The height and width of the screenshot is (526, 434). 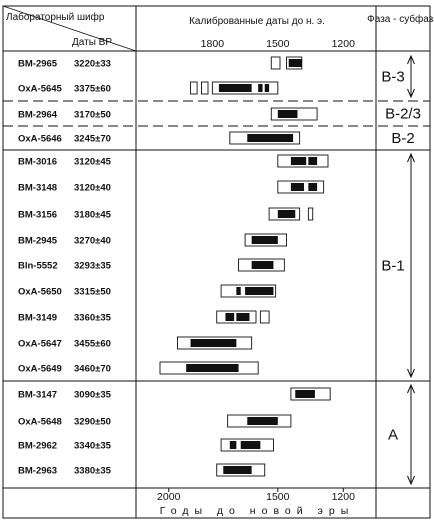 What do you see at coordinates (92, 188) in the screenshot?
I see `sample-bp-date: 3120±40` at bounding box center [92, 188].